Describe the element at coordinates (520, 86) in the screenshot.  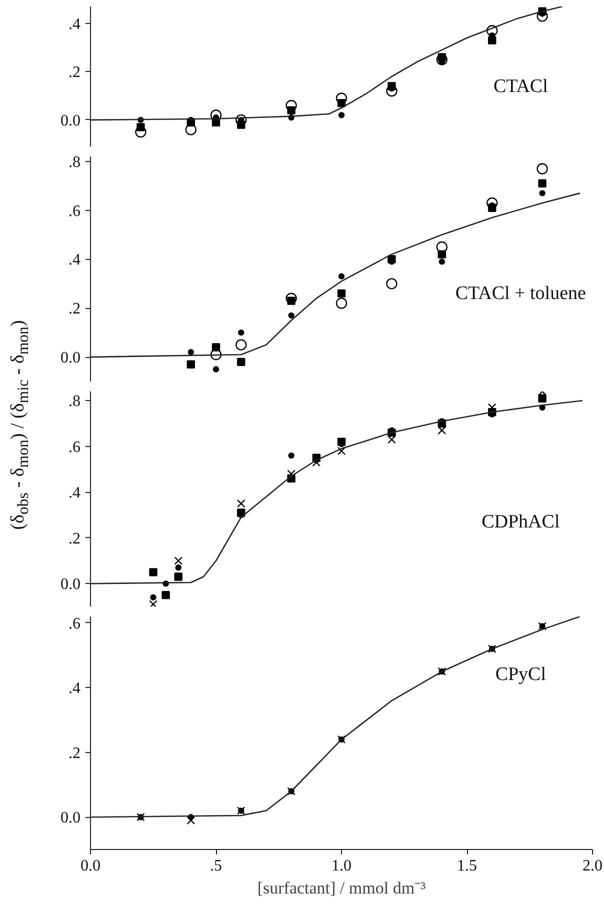
I see `text: CTACl` at that location.